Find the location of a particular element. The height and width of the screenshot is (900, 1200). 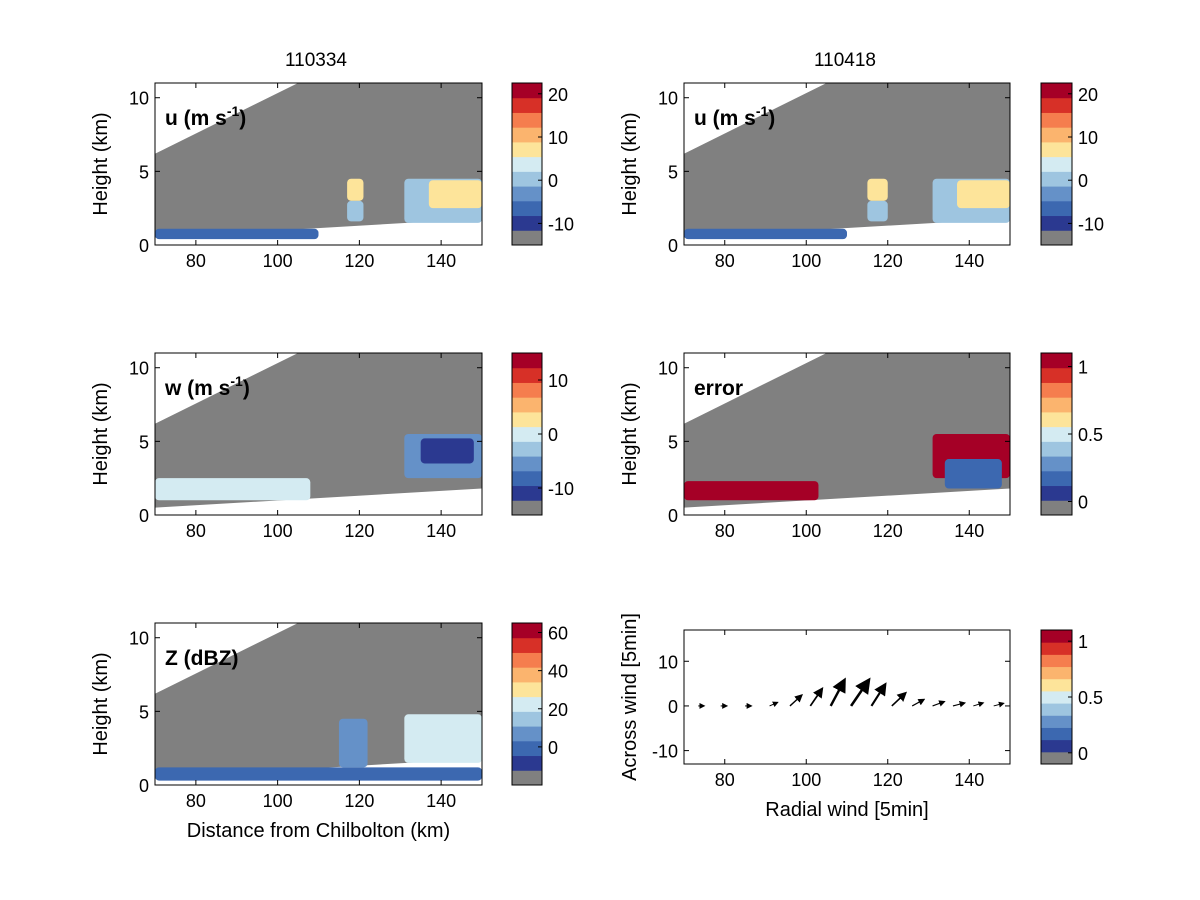

colorbar-tick-label: 0.5 is located at coordinates (1090, 435).